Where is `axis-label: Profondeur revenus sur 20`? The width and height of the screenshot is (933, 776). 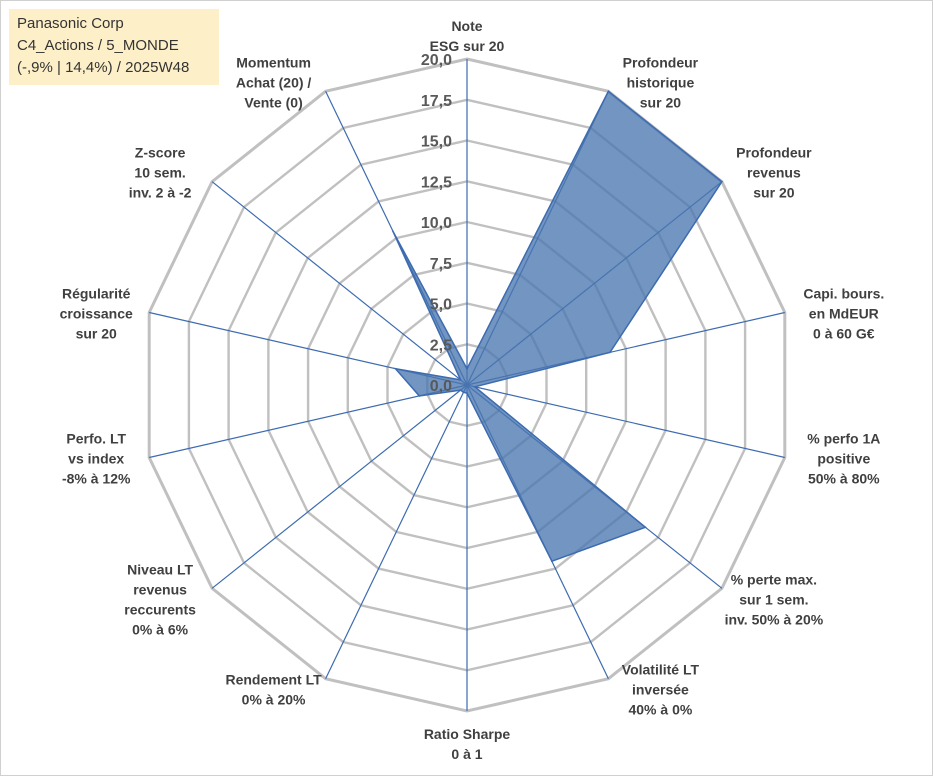
axis-label: Profondeur revenus sur 20 is located at coordinates (774, 173).